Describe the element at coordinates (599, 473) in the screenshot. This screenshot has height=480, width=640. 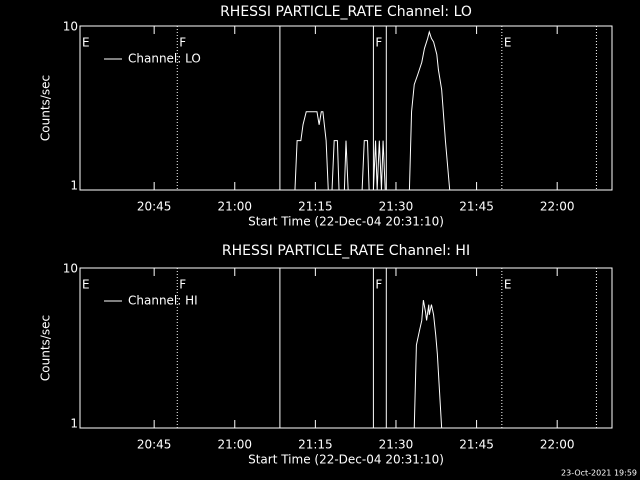
I see `footer: 23-Oct-2021 19:59` at that location.